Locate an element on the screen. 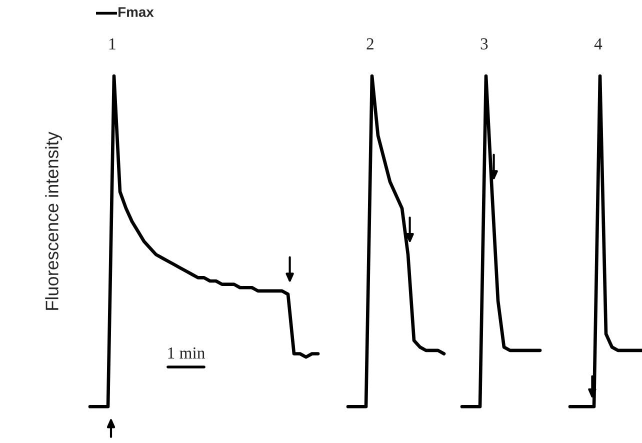  text: 1 is located at coordinates (113, 44).